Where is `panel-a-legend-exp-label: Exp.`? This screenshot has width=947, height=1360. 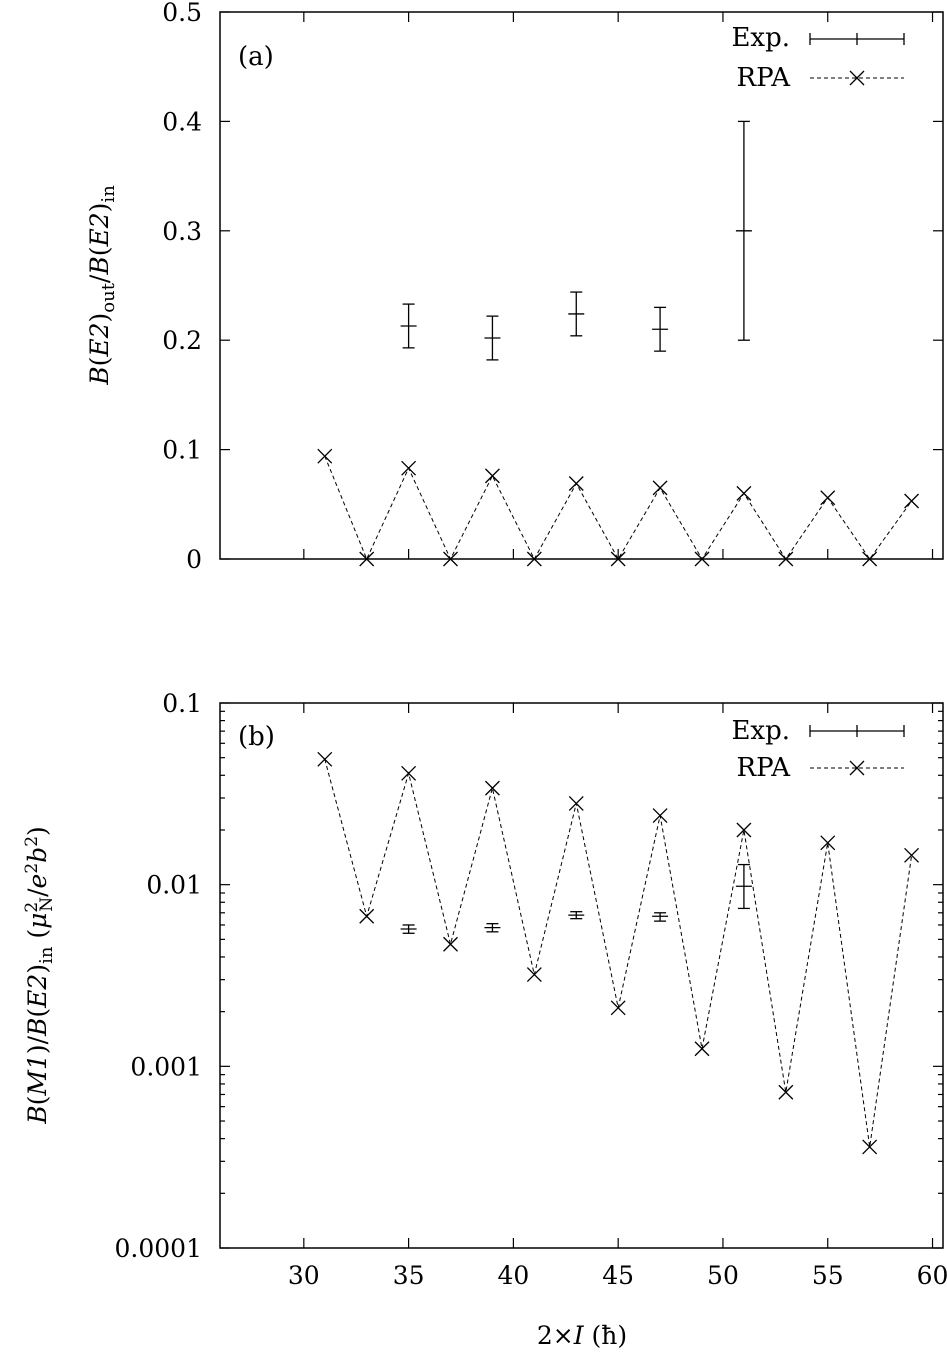
panel-a-legend-exp-label: Exp. is located at coordinates (760, 38).